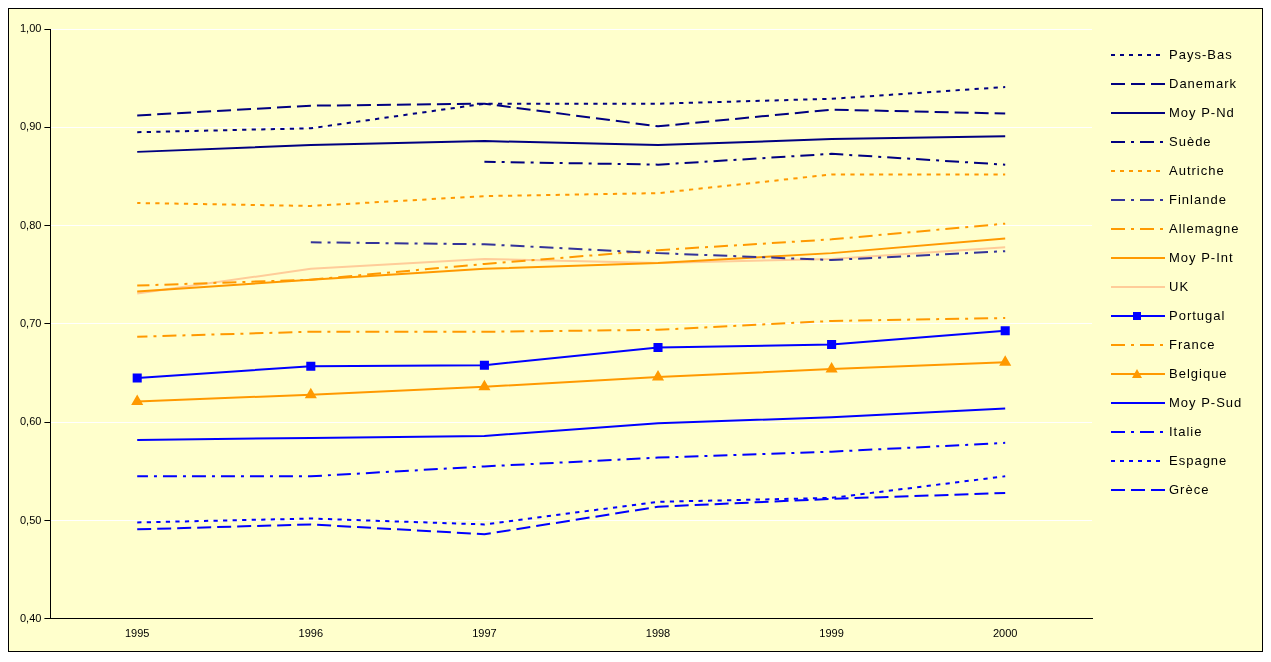  Describe the element at coordinates (30, 519) in the screenshot. I see `y-tick-label: 0,50` at that location.